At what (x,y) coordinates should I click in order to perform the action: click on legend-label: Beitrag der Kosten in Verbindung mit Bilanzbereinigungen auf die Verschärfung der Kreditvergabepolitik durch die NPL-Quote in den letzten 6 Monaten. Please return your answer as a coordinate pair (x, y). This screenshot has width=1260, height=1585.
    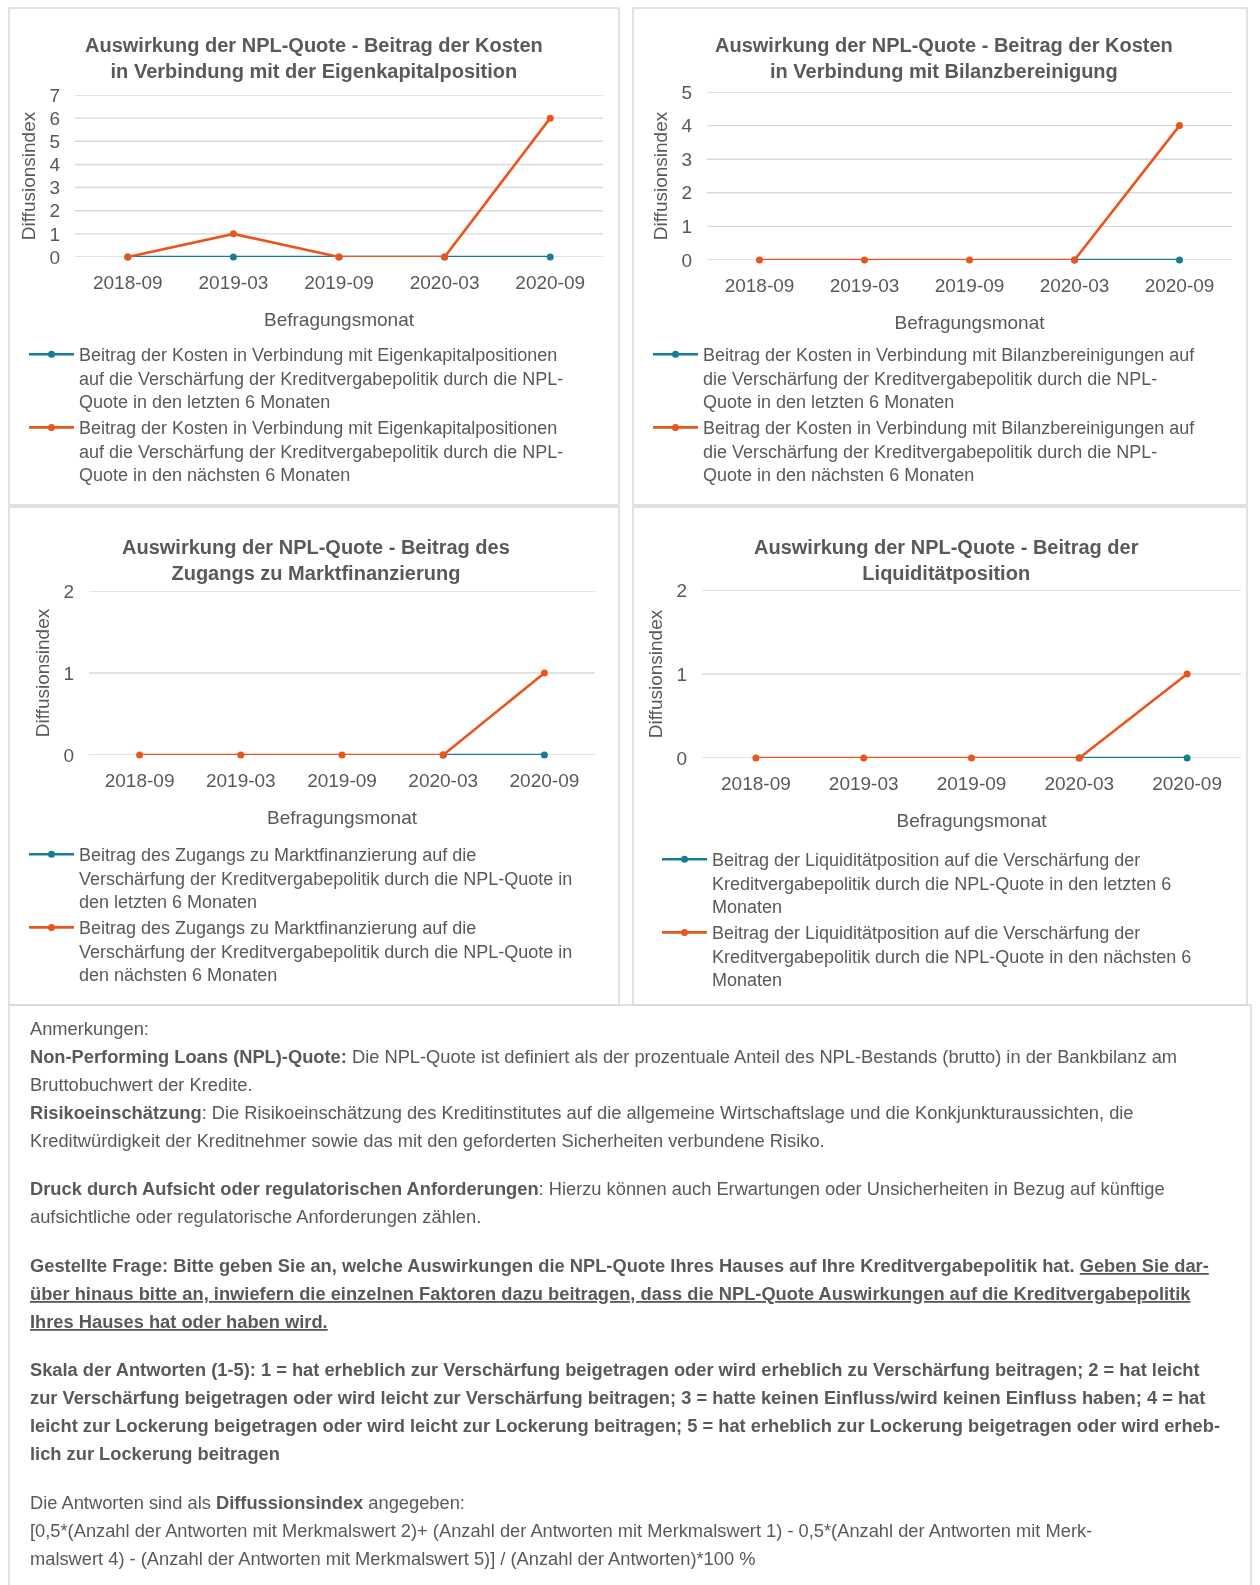
    Looking at the image, I should click on (949, 379).